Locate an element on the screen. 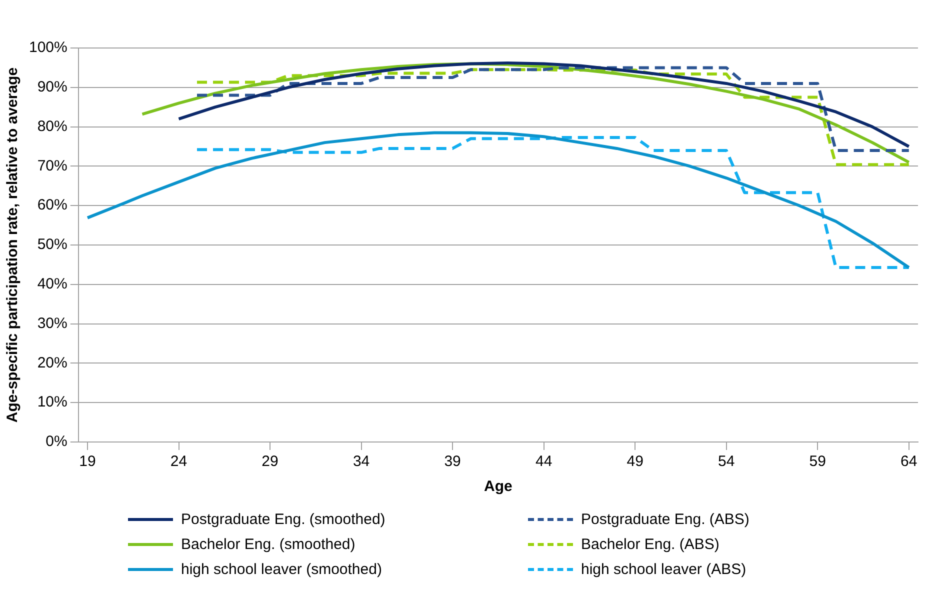 The image size is (926, 594). x-tick-label: 34 is located at coordinates (361, 461).